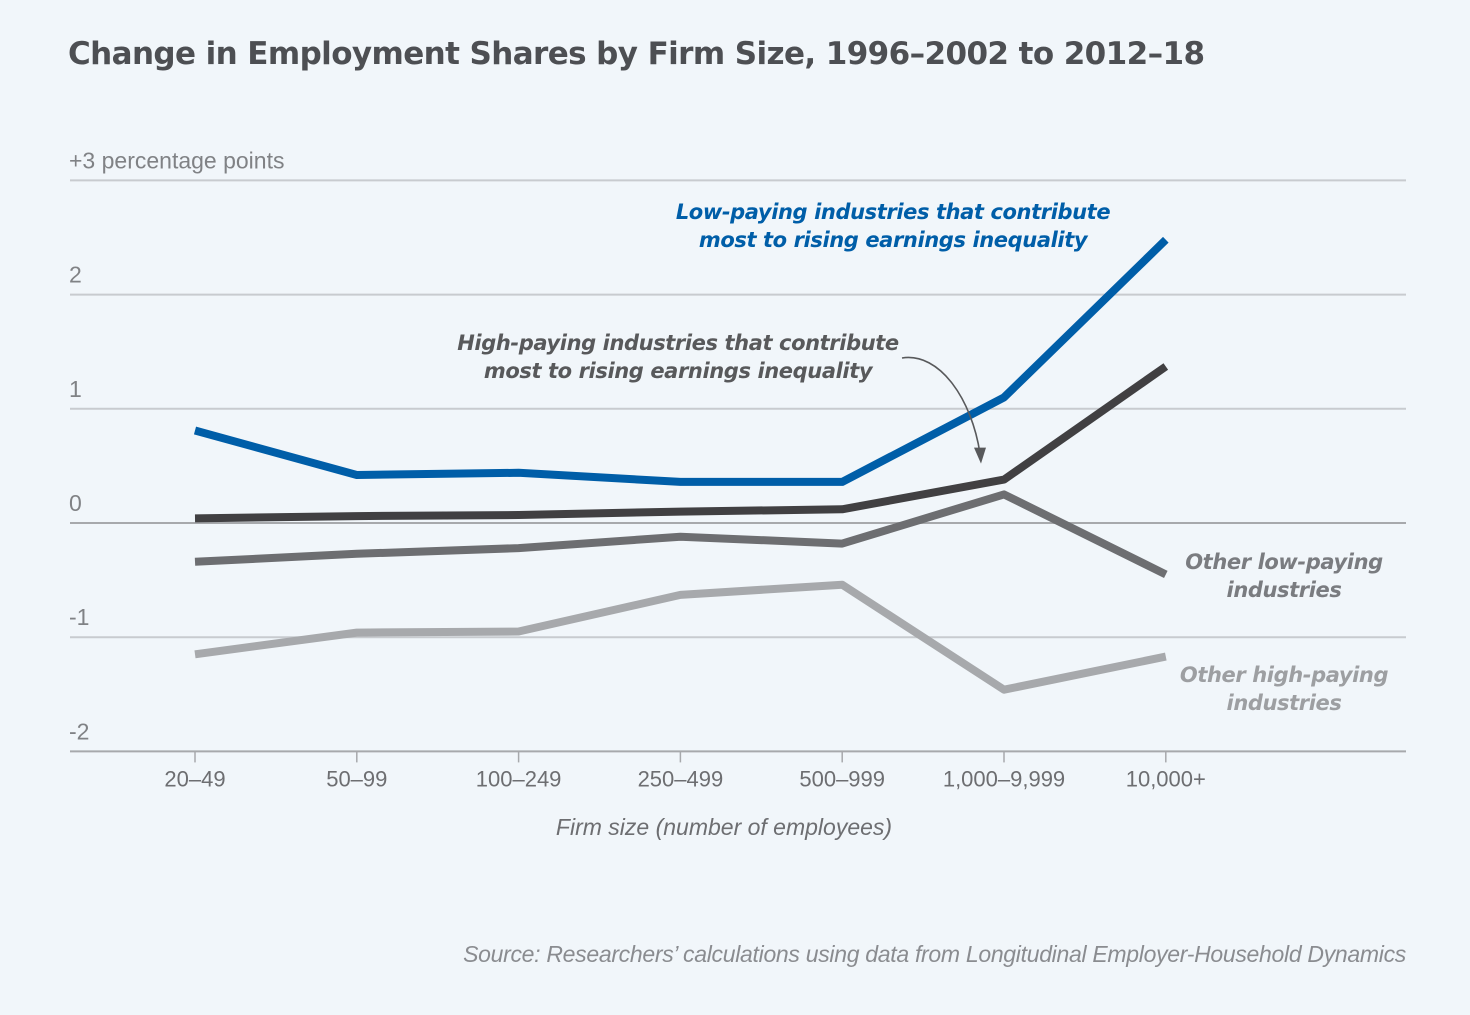  What do you see at coordinates (75, 389) in the screenshot?
I see `y-tick-label: 1` at bounding box center [75, 389].